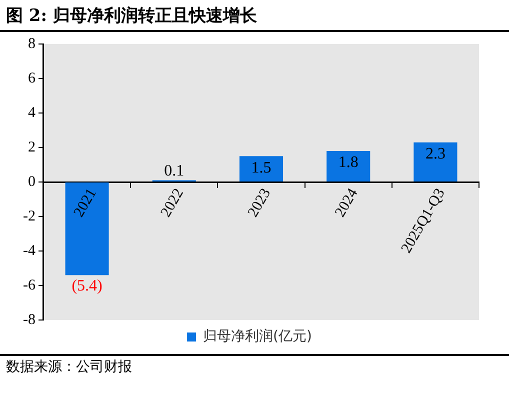 The height and width of the screenshot is (393, 509). I want to click on y-tick-label: -4, so click(29, 250).